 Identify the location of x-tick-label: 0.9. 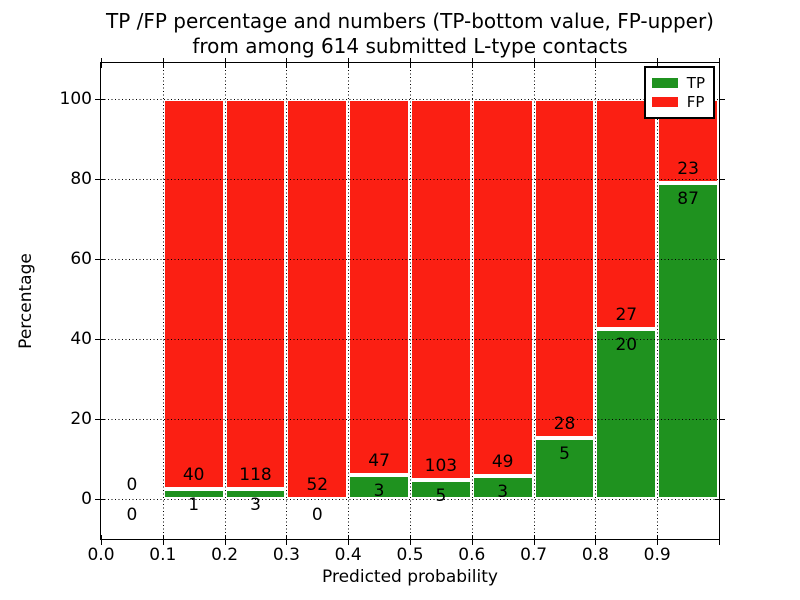
(657, 555).